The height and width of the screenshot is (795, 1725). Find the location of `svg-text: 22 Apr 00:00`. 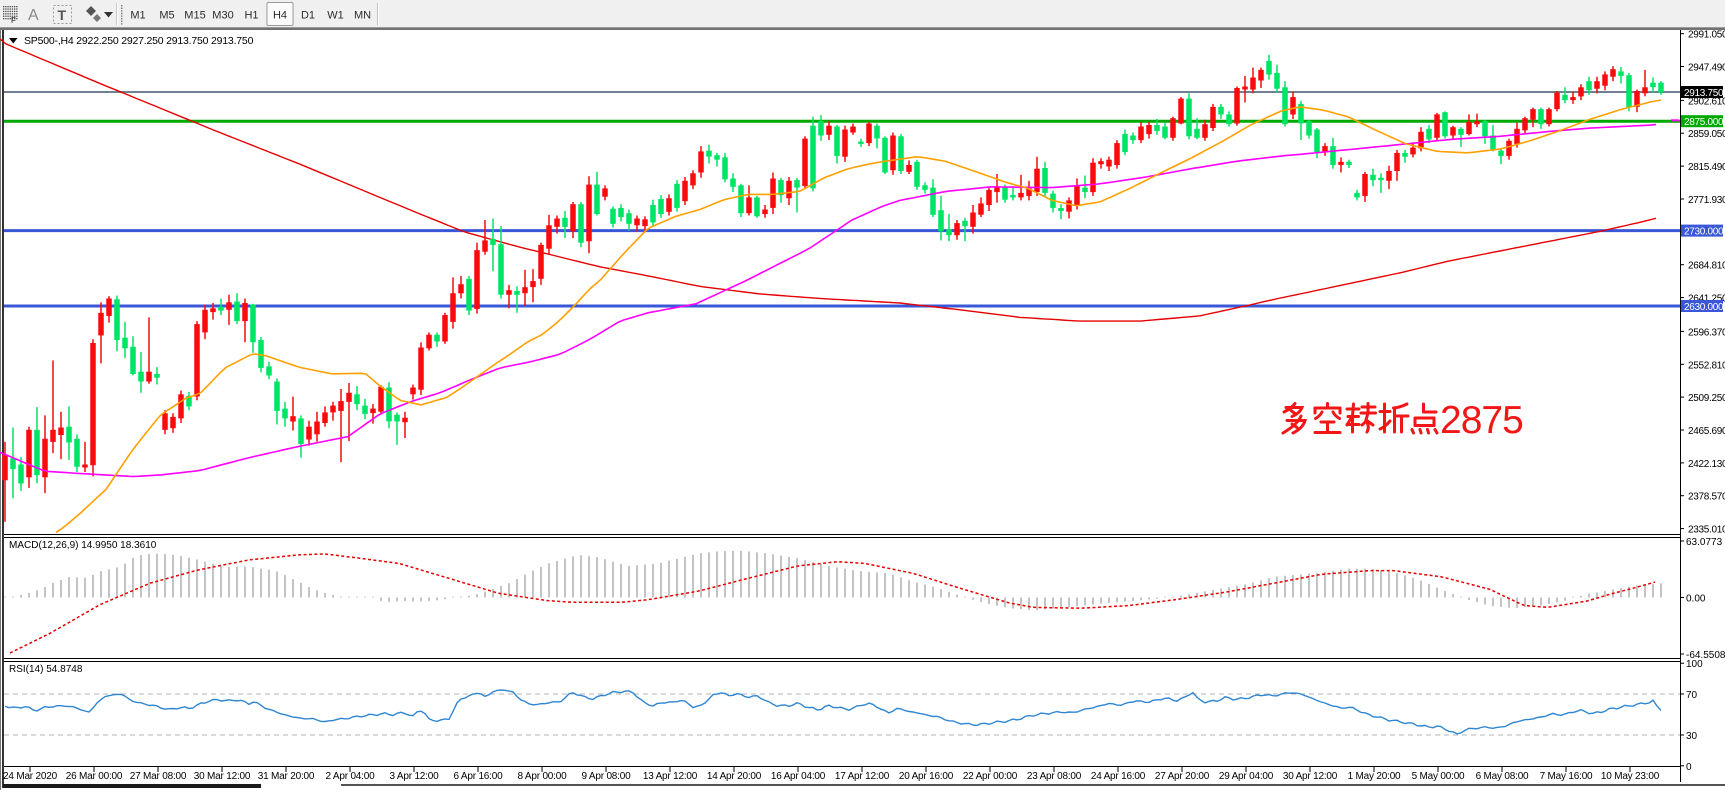

svg-text: 22 Apr 00:00 is located at coordinates (990, 776).